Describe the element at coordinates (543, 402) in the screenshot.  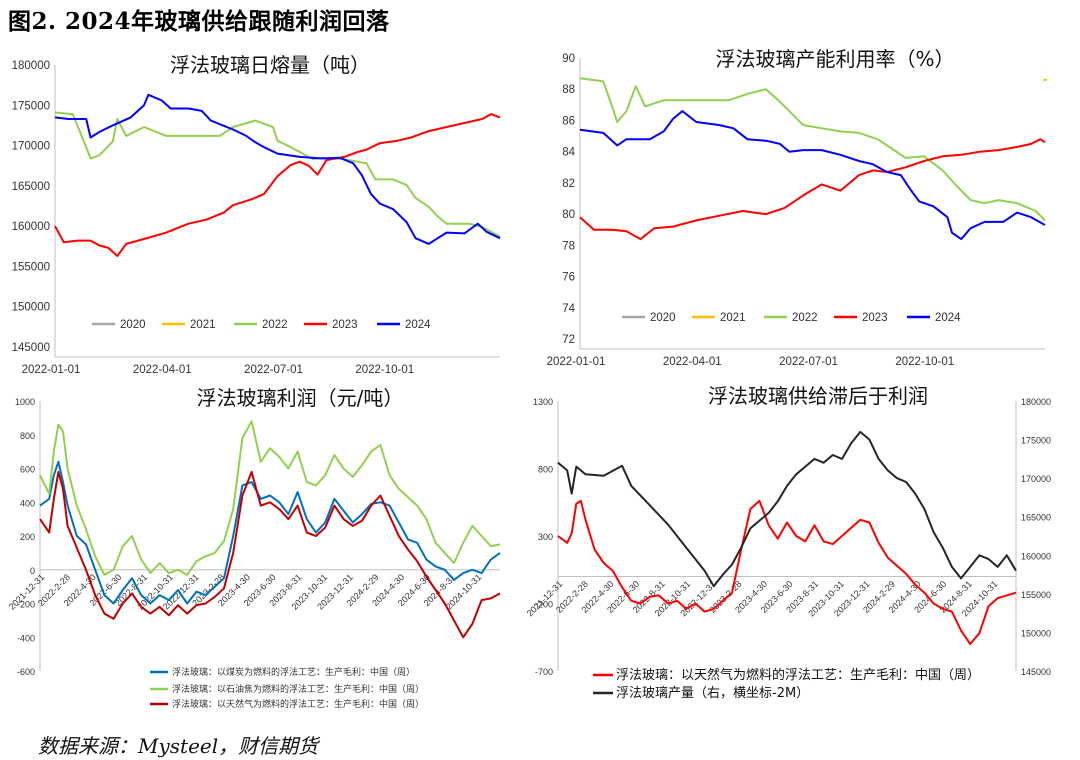
I see `y-tick-label: 1300` at that location.